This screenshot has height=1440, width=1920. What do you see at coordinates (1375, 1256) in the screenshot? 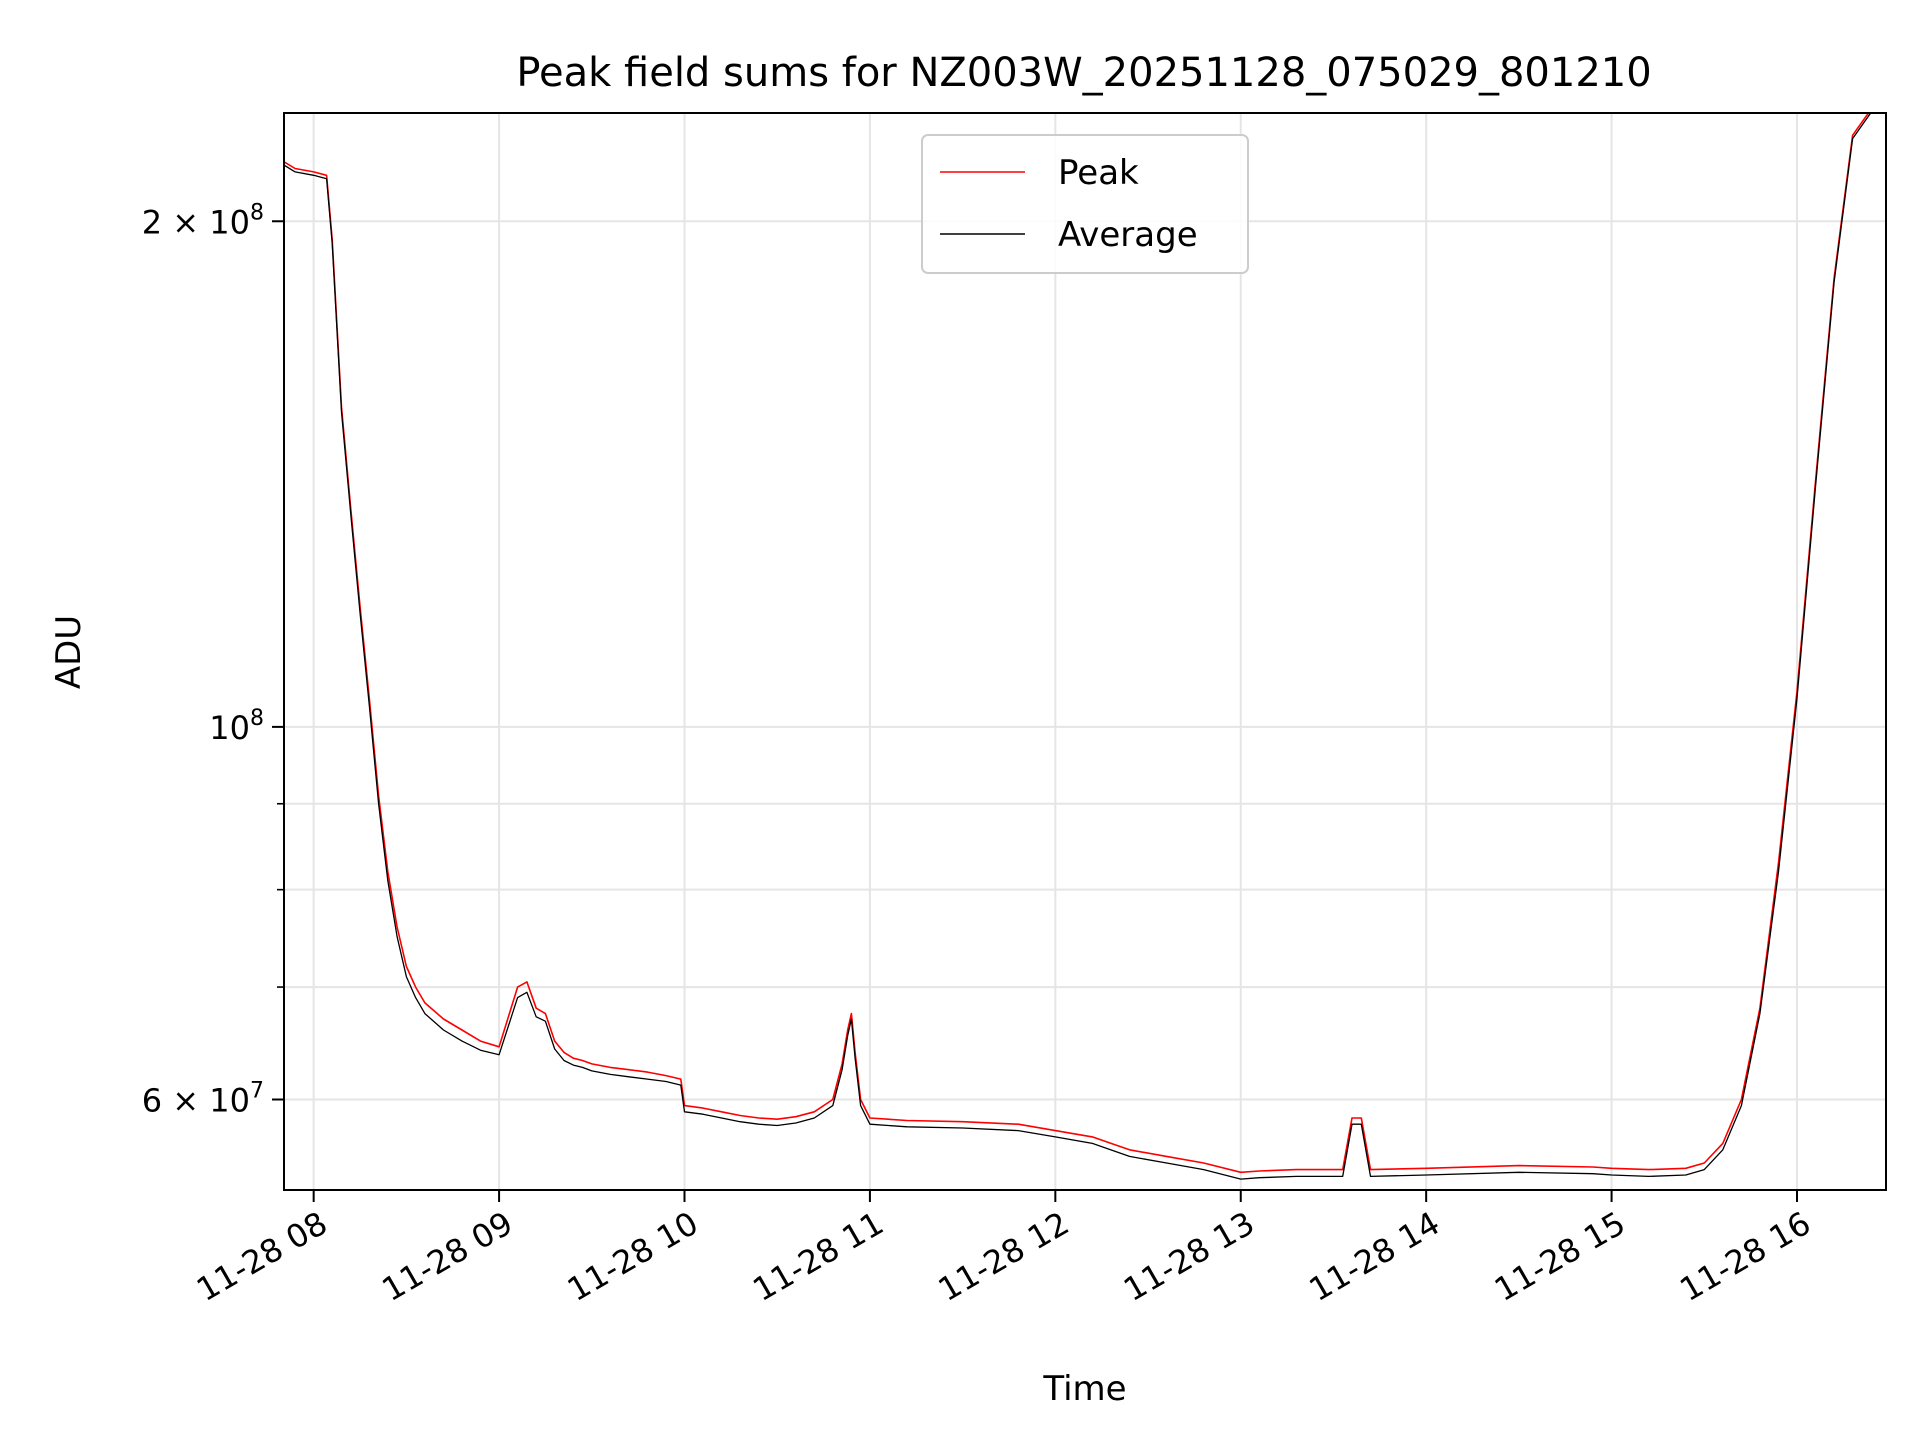
I see `x-tick-label: 11-28 14` at bounding box center [1375, 1256].